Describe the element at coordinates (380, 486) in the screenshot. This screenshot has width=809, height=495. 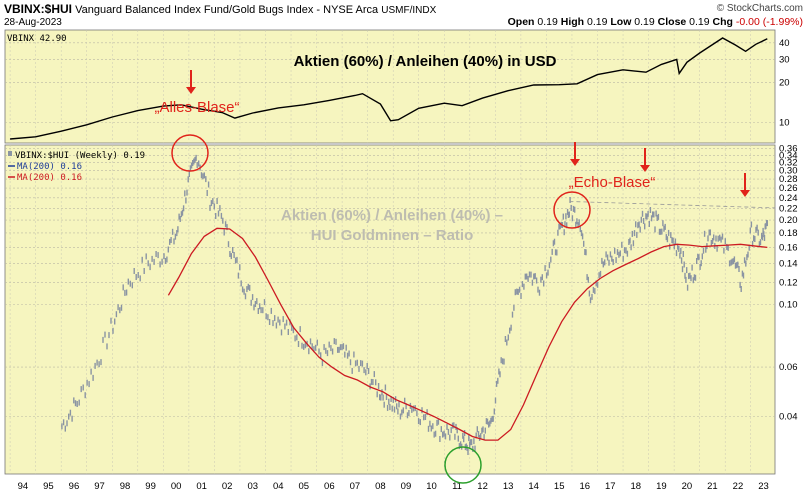
I see `x-tick-label: 08` at that location.